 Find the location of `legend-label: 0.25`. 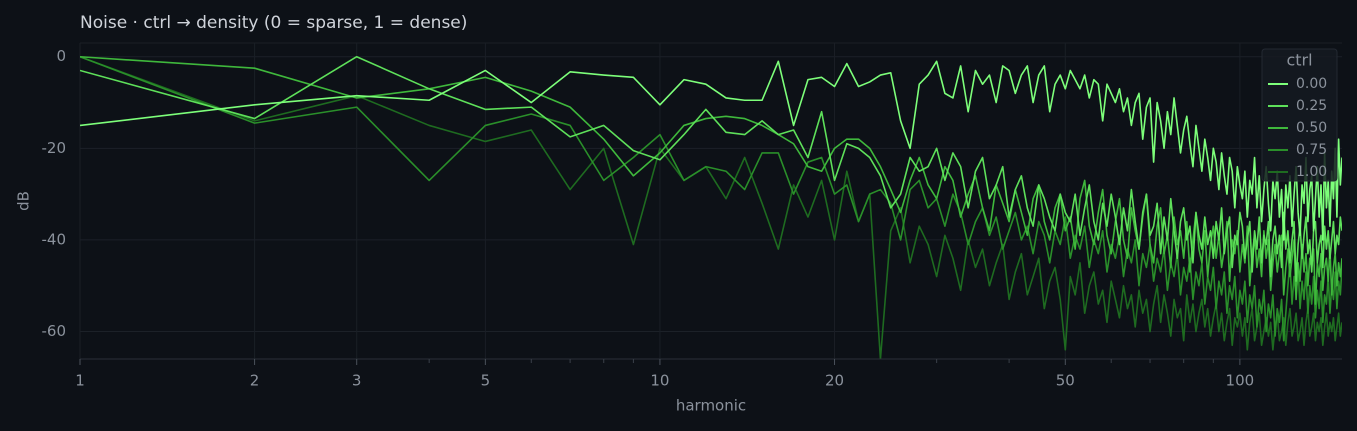

legend-label: 0.25 is located at coordinates (1311, 106).